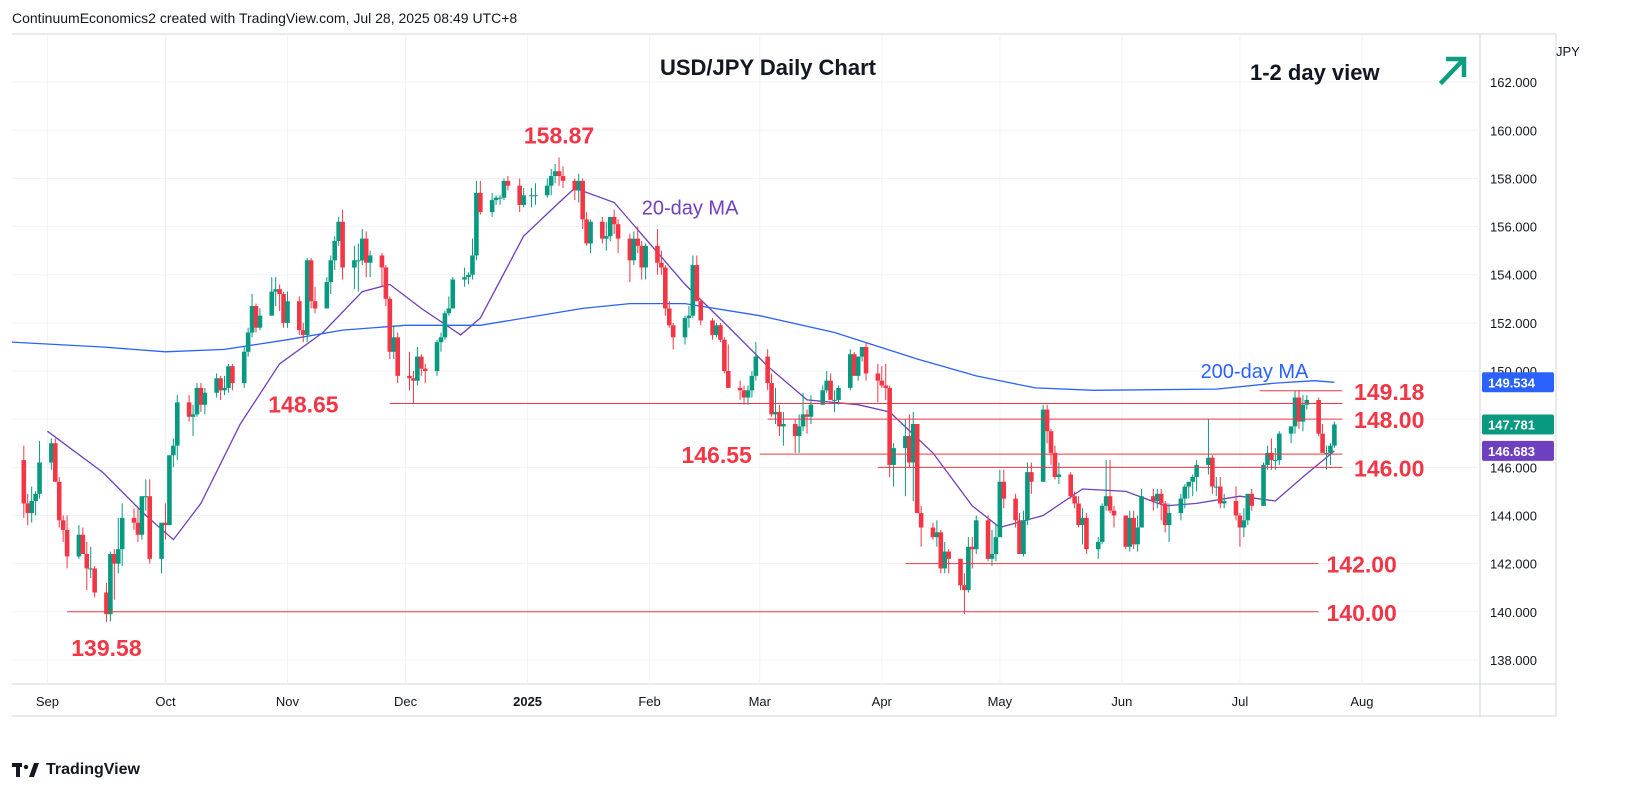  What do you see at coordinates (303, 405) in the screenshot?
I see `level-label: 148.65` at bounding box center [303, 405].